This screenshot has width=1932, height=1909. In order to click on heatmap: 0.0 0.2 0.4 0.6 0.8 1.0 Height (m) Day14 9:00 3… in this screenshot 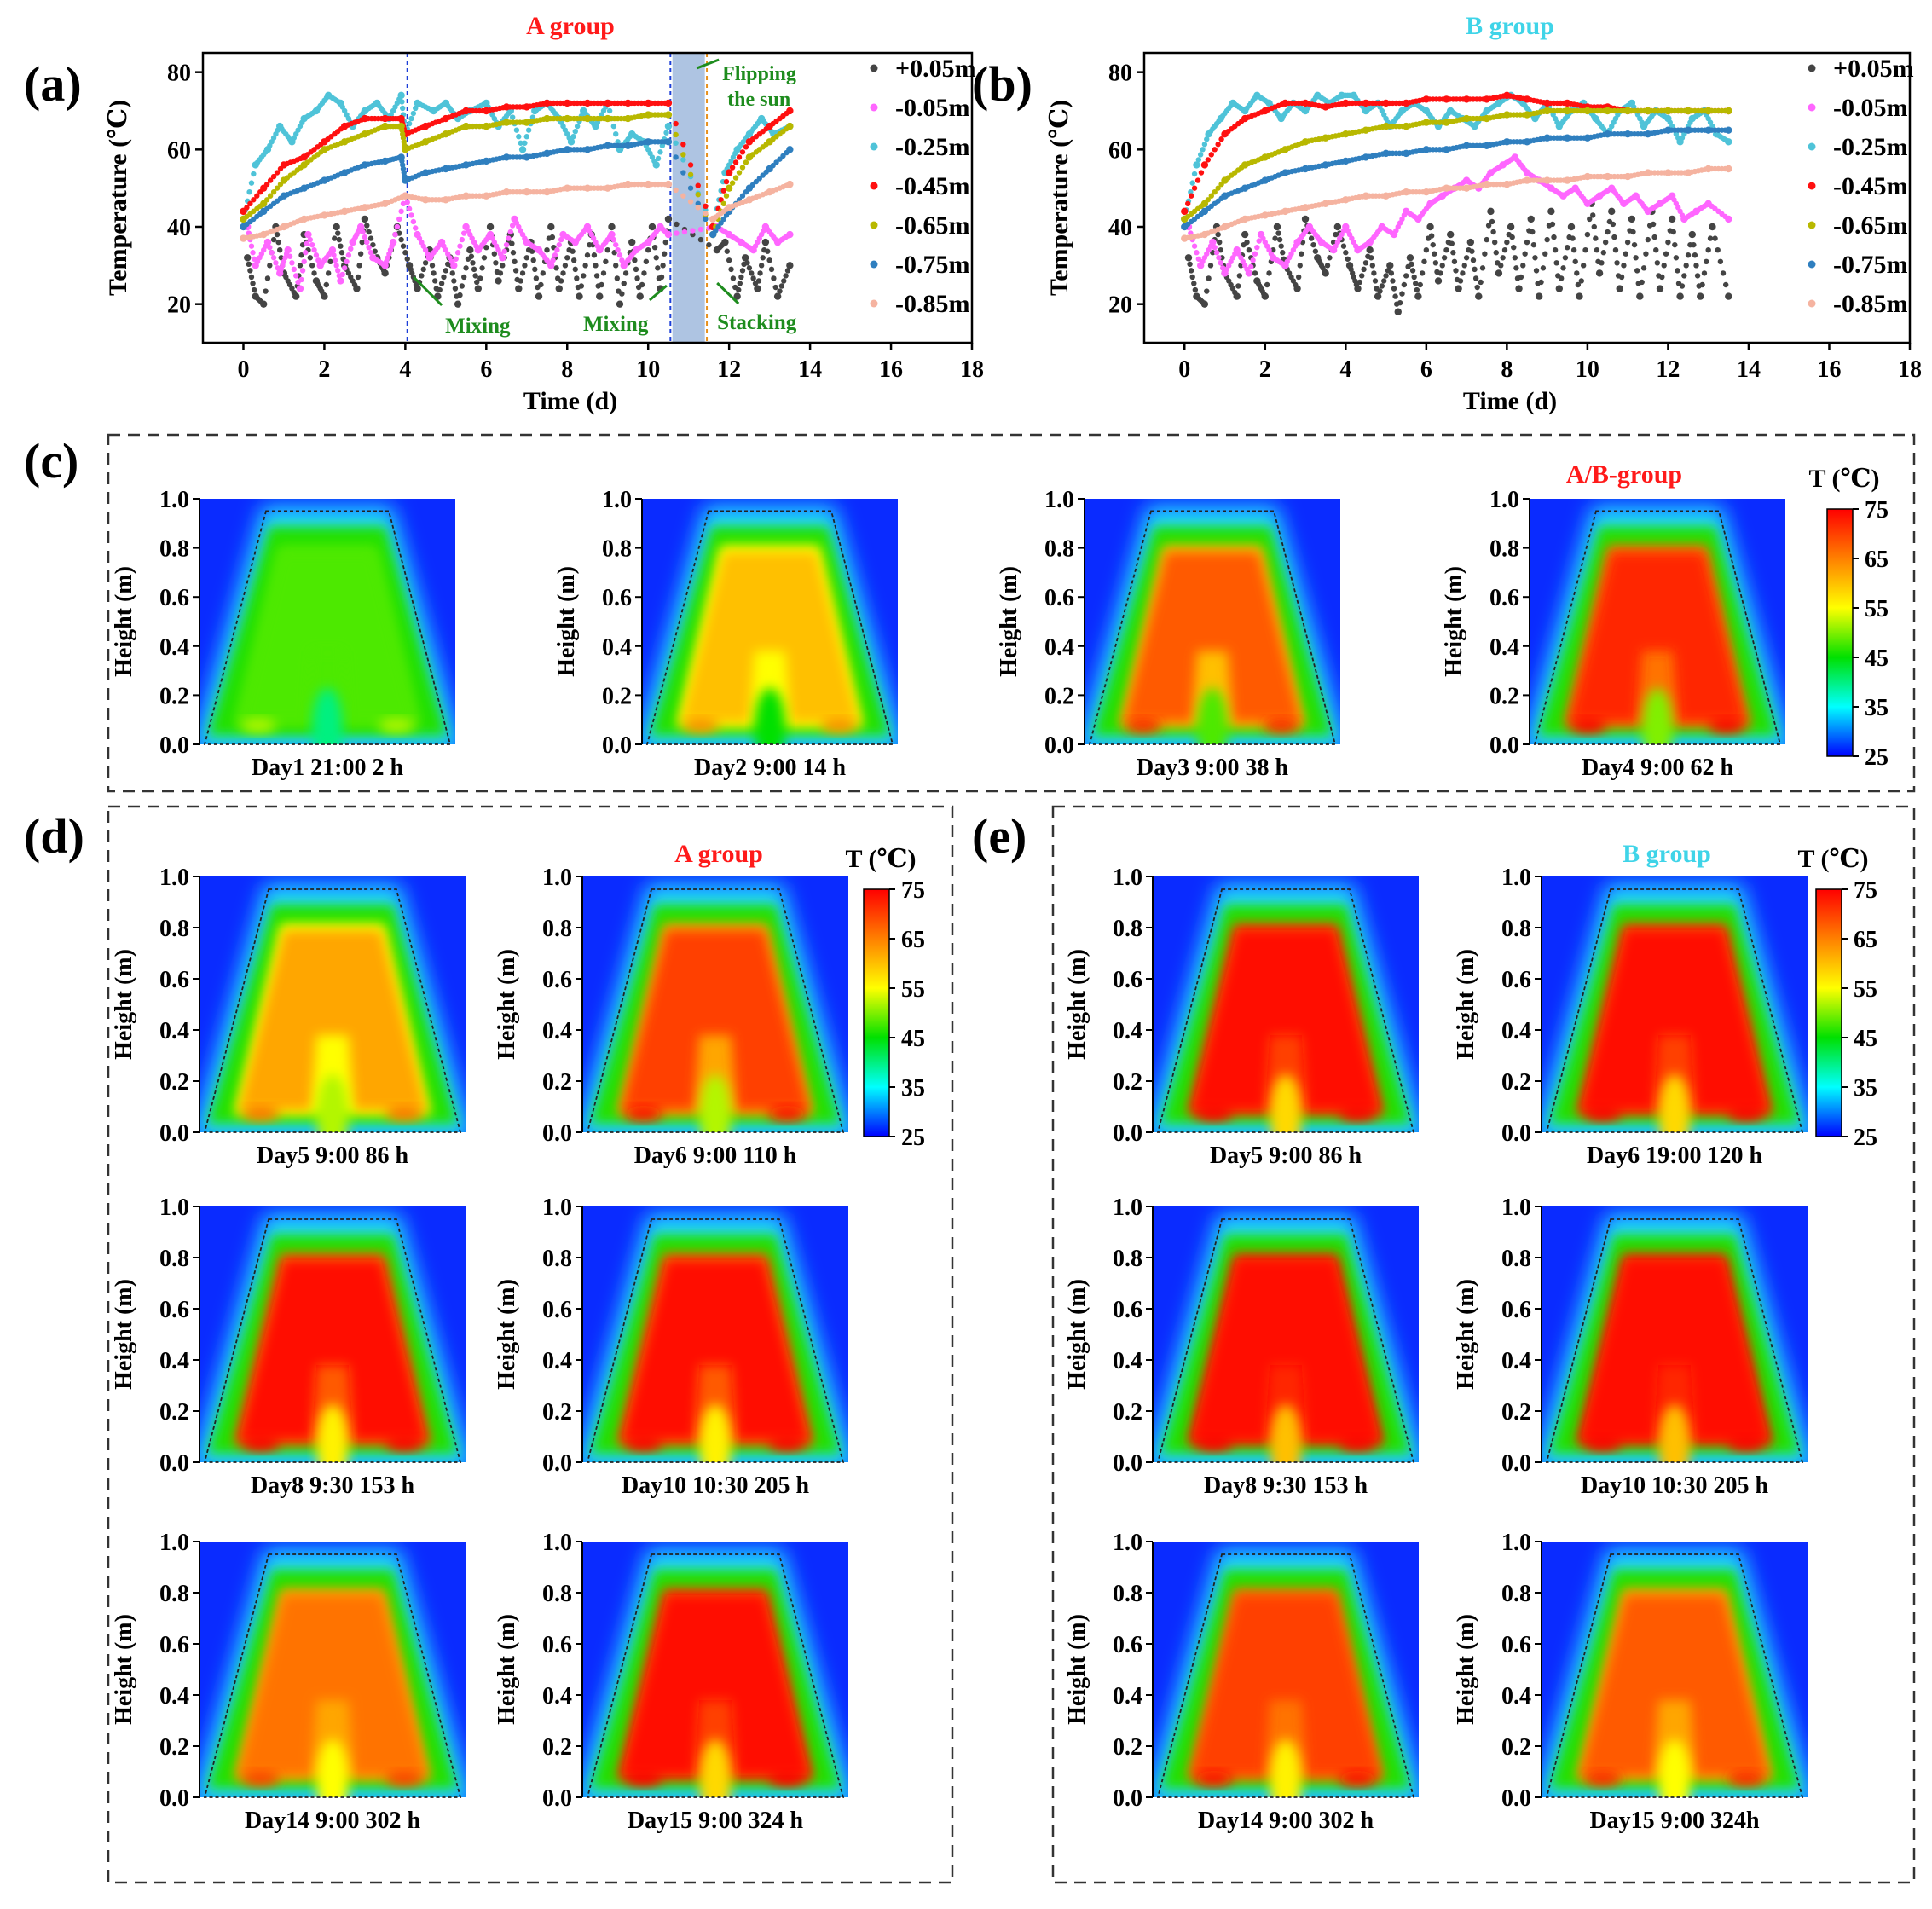, I will do `click(1241, 1682)`.